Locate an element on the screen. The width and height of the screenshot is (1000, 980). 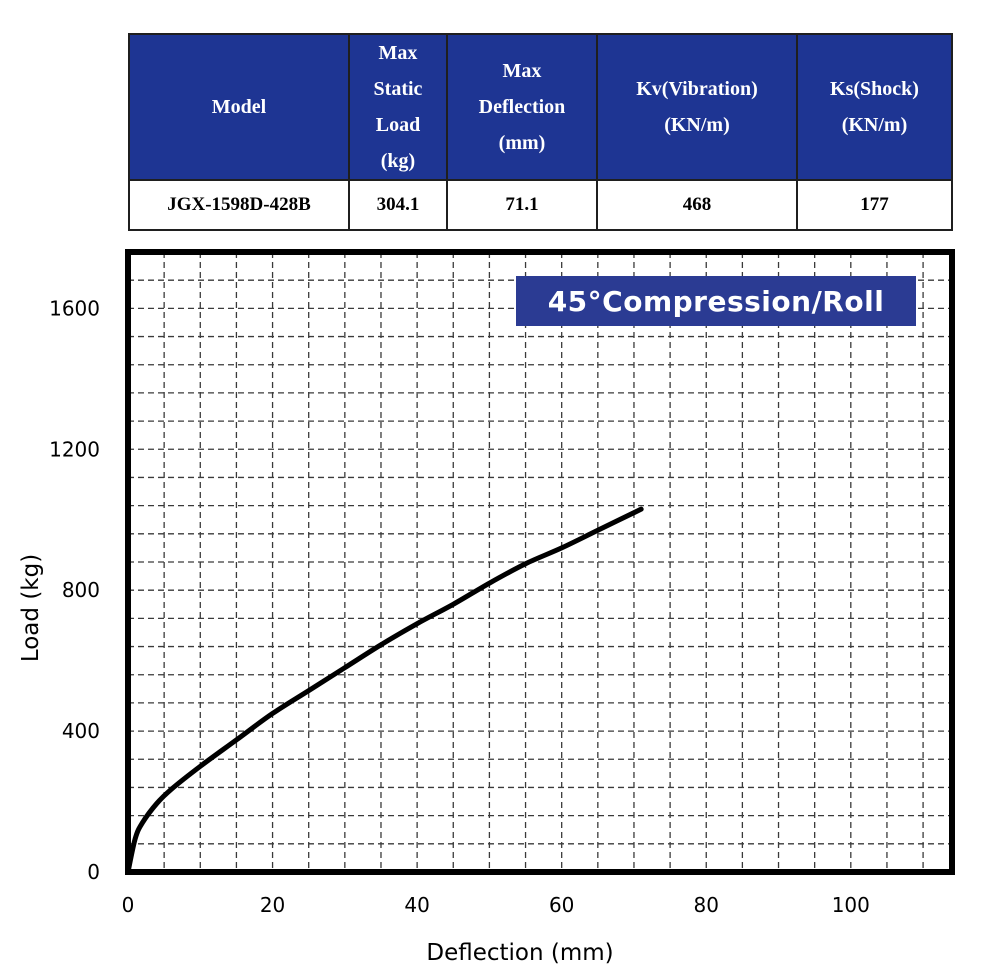
y-tick-label: 800 is located at coordinates (81, 590).